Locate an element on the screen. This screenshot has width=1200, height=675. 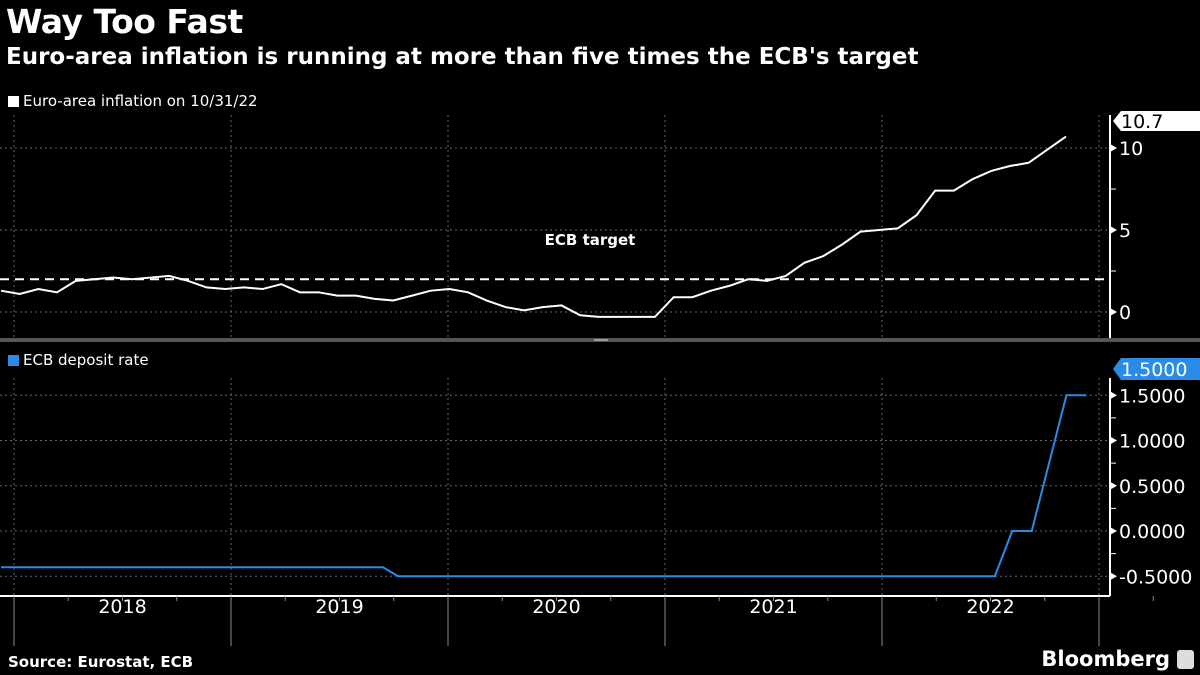
y-tick-label: 0 is located at coordinates (1125, 313).